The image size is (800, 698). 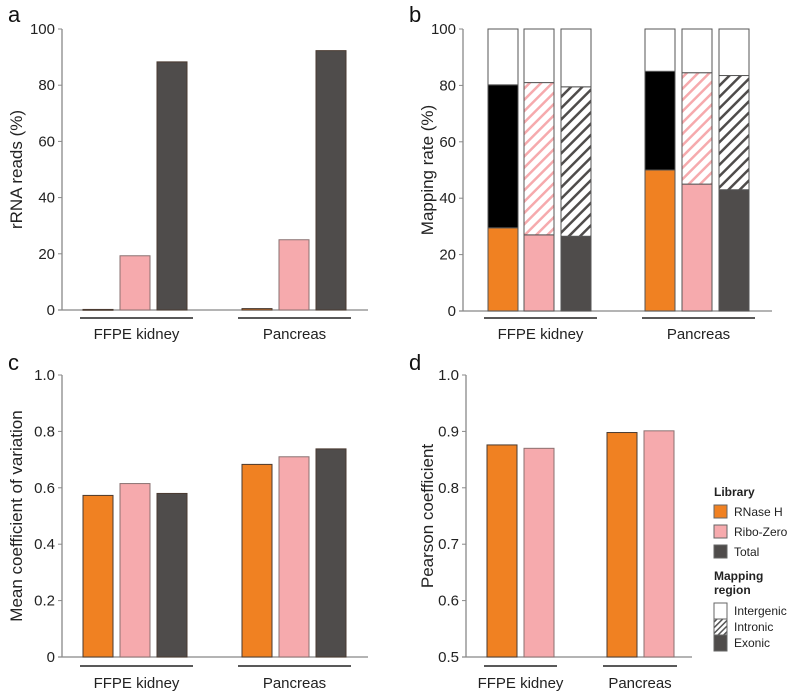 What do you see at coordinates (746, 552) in the screenshot?
I see `legend-item: Total` at bounding box center [746, 552].